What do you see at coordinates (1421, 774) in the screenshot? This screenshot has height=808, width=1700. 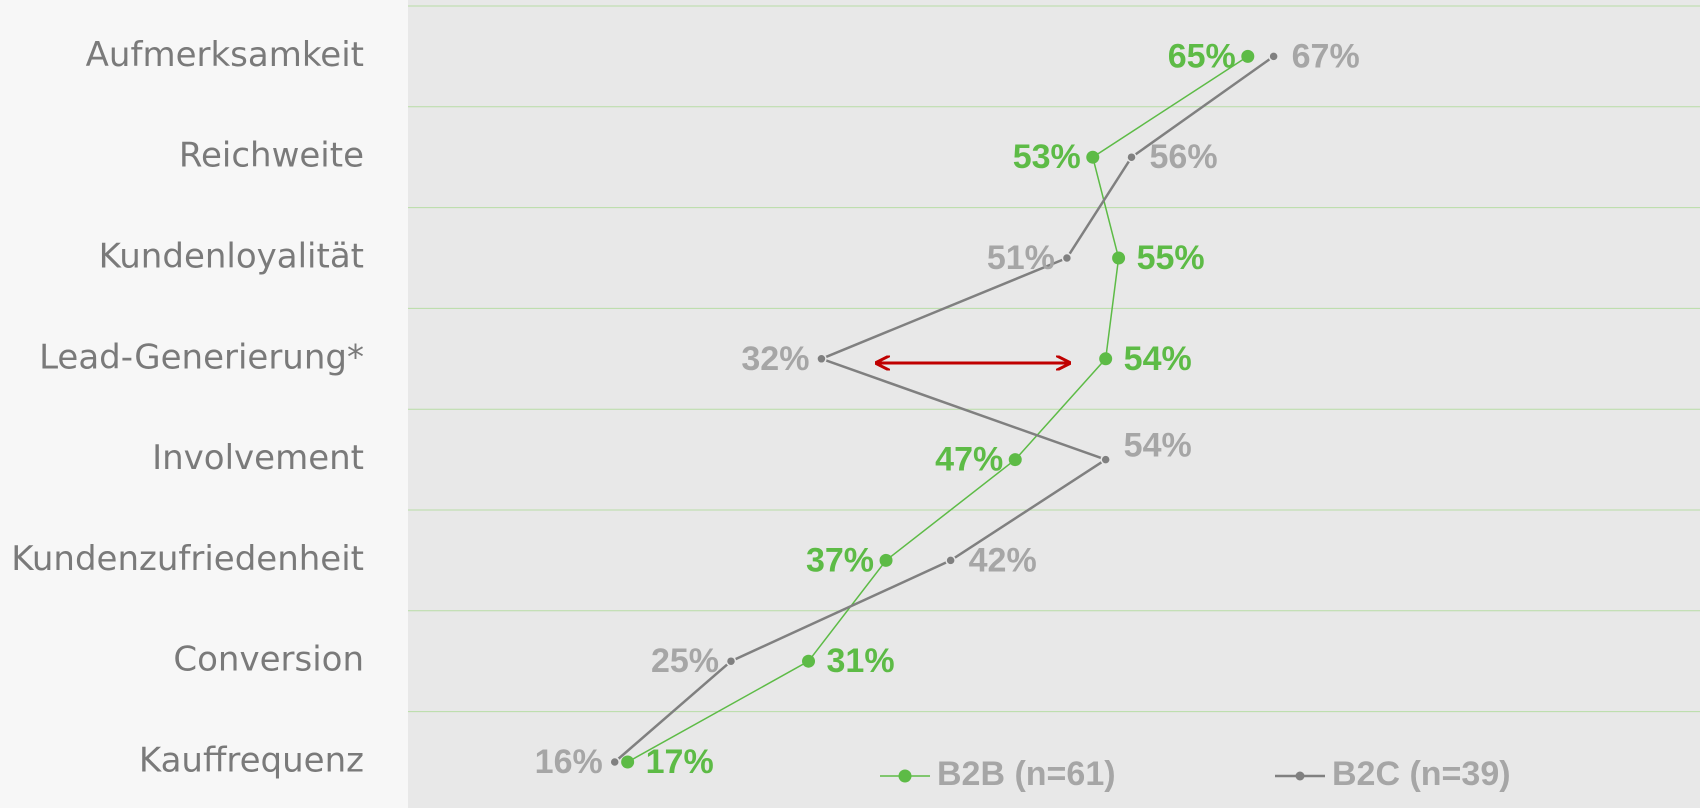 I see `legend-label: B2C (n=39)` at bounding box center [1421, 774].